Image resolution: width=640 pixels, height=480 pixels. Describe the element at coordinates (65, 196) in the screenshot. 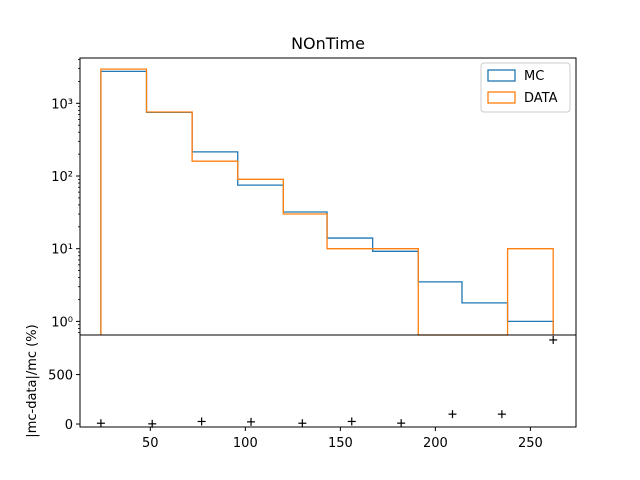

I see `histogram-y-ticks: 10⁰ 10¹ 10² 10³` at that location.